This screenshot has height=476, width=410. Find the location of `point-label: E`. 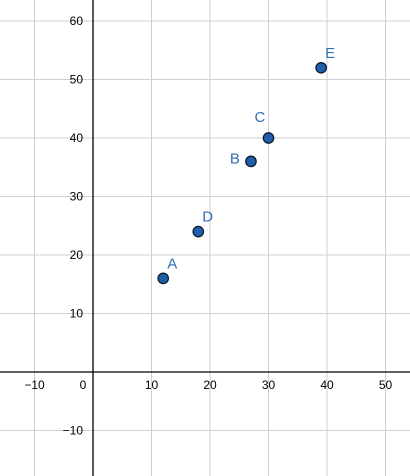

point-label: E is located at coordinates (330, 53).